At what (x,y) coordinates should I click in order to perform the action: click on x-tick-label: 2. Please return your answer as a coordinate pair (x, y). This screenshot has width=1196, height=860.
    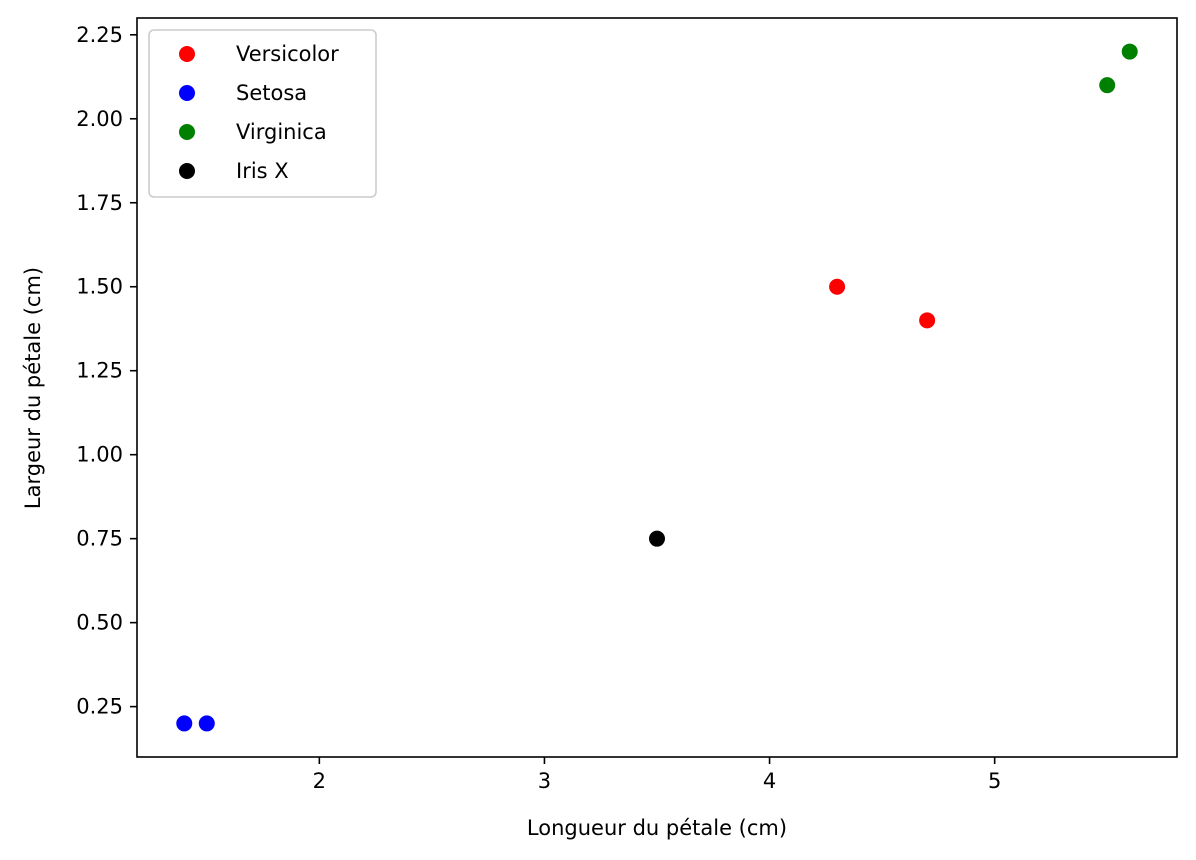
    Looking at the image, I should click on (319, 781).